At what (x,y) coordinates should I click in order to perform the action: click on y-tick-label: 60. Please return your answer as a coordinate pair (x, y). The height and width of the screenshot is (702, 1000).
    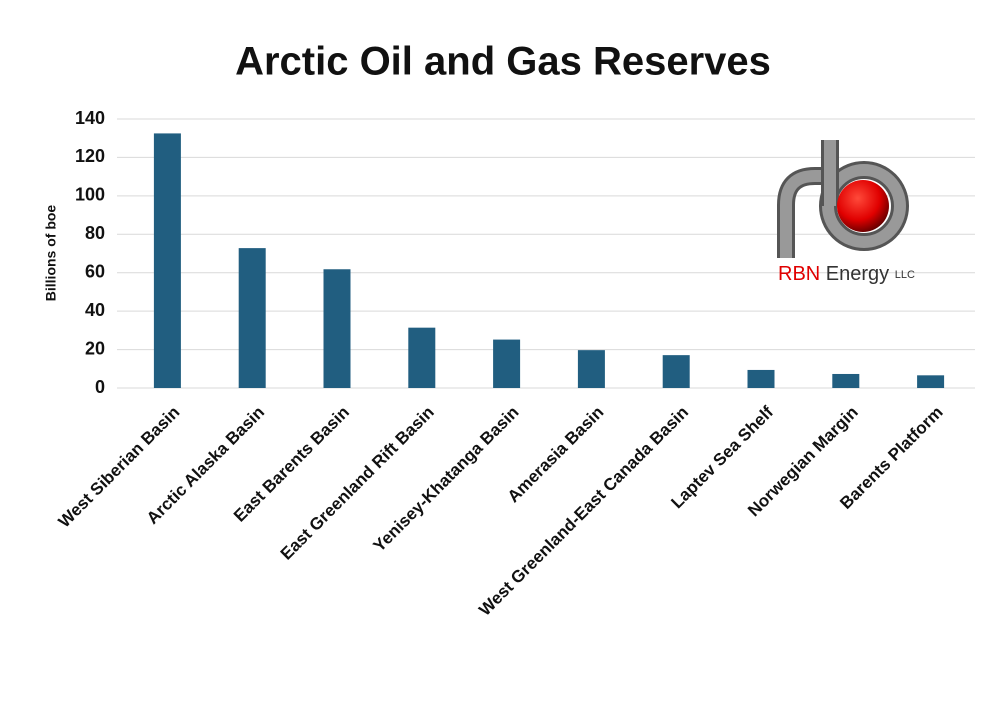
    Looking at the image, I should click on (95, 271).